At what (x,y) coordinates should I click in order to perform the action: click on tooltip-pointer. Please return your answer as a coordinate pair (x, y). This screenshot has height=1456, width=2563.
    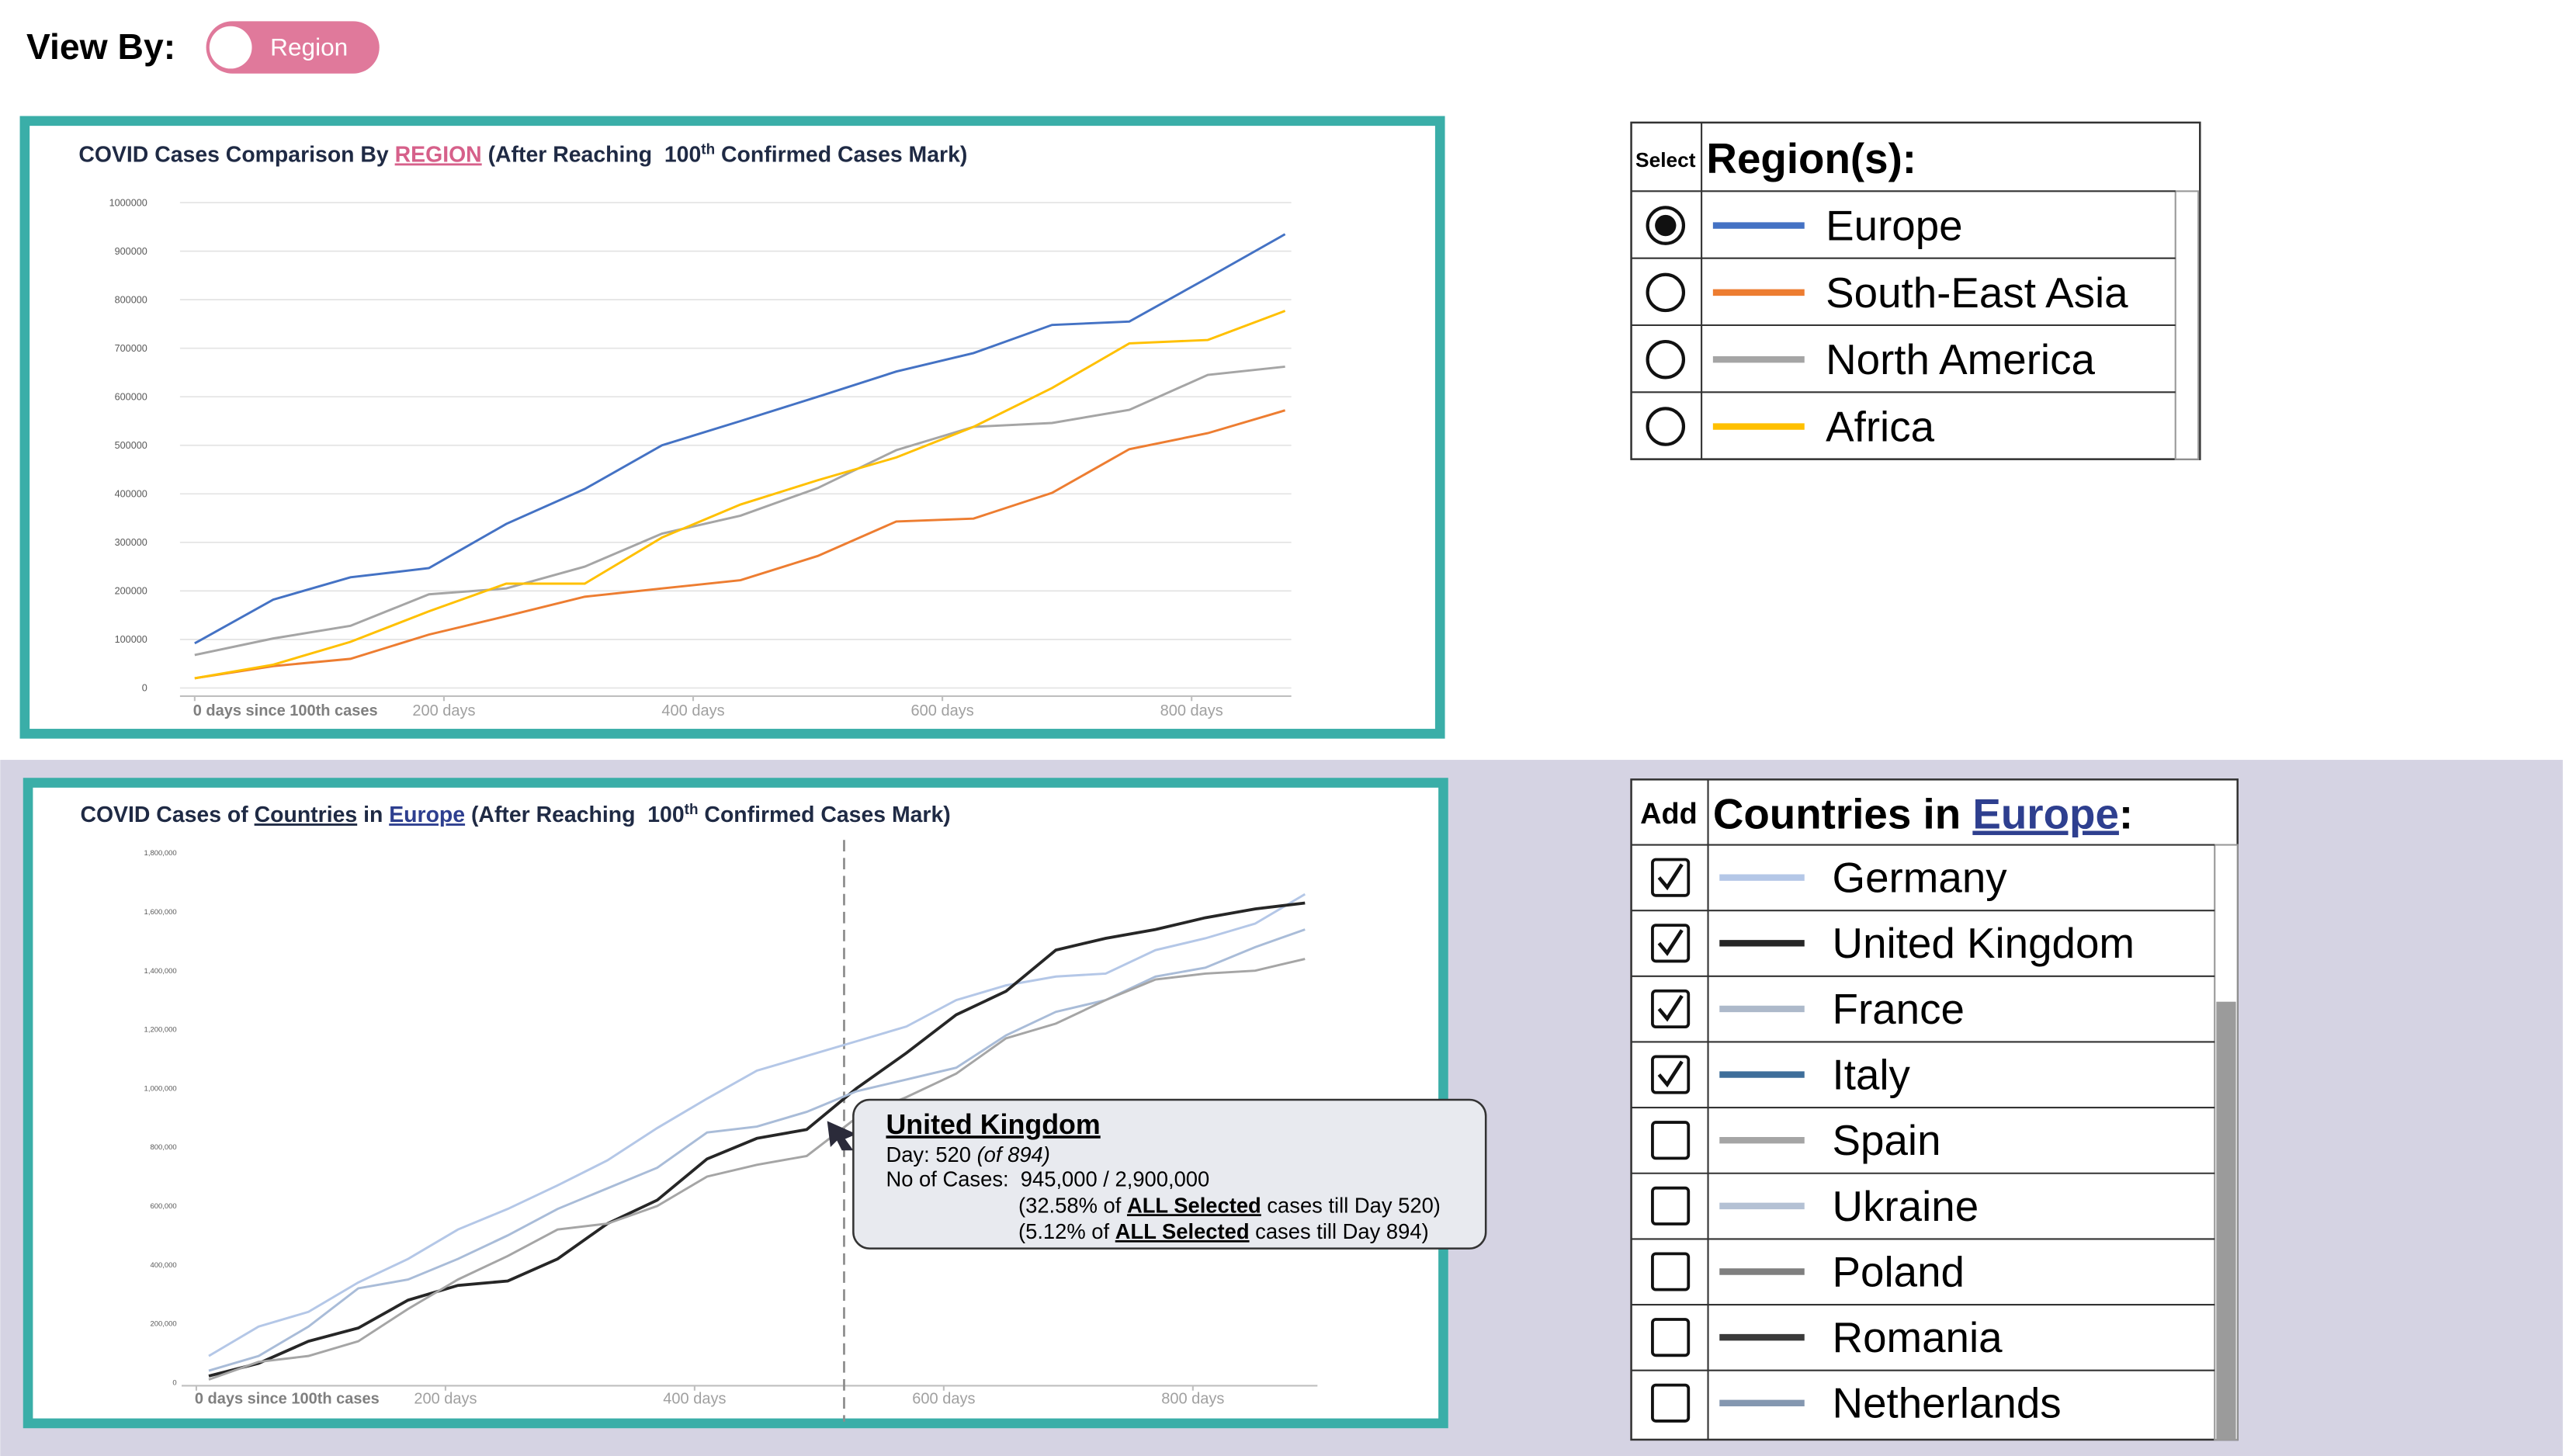
    Looking at the image, I should click on (842, 1136).